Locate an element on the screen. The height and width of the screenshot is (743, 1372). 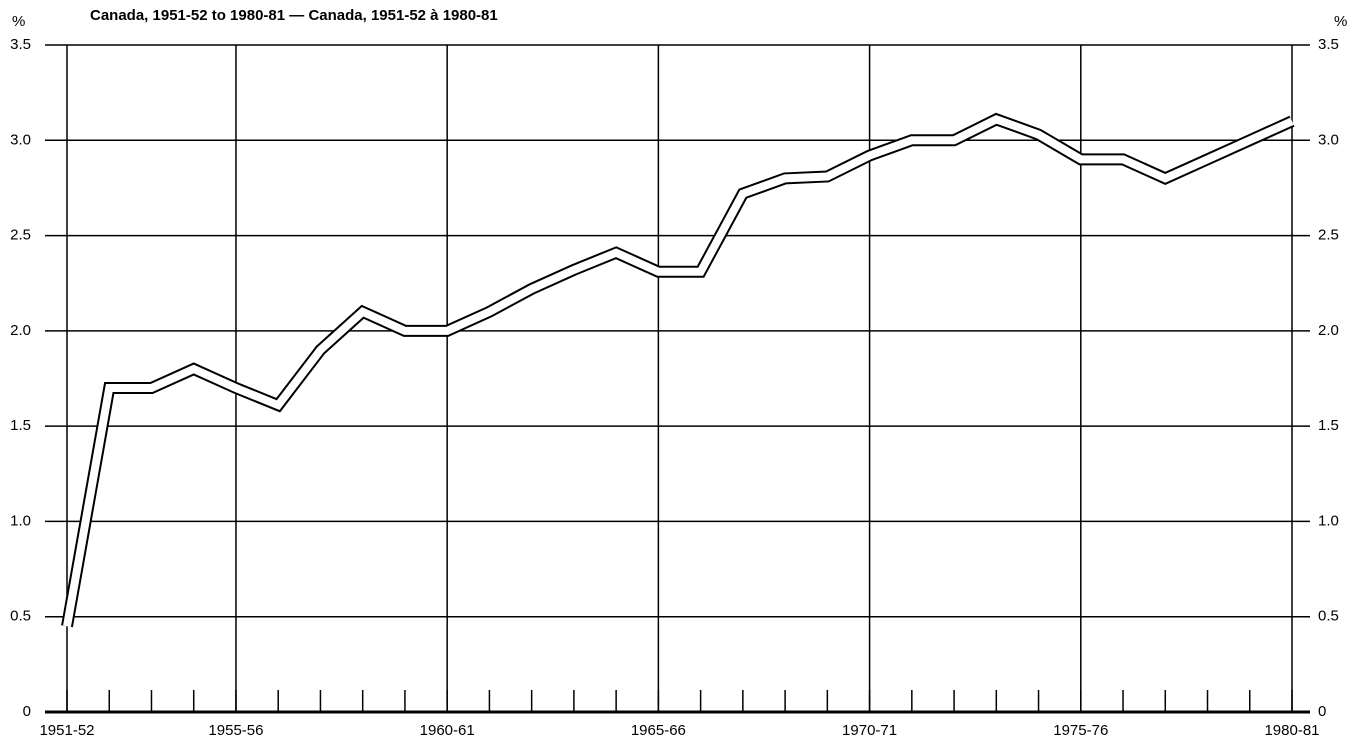
y-tick-label: 0 is located at coordinates (27, 711).